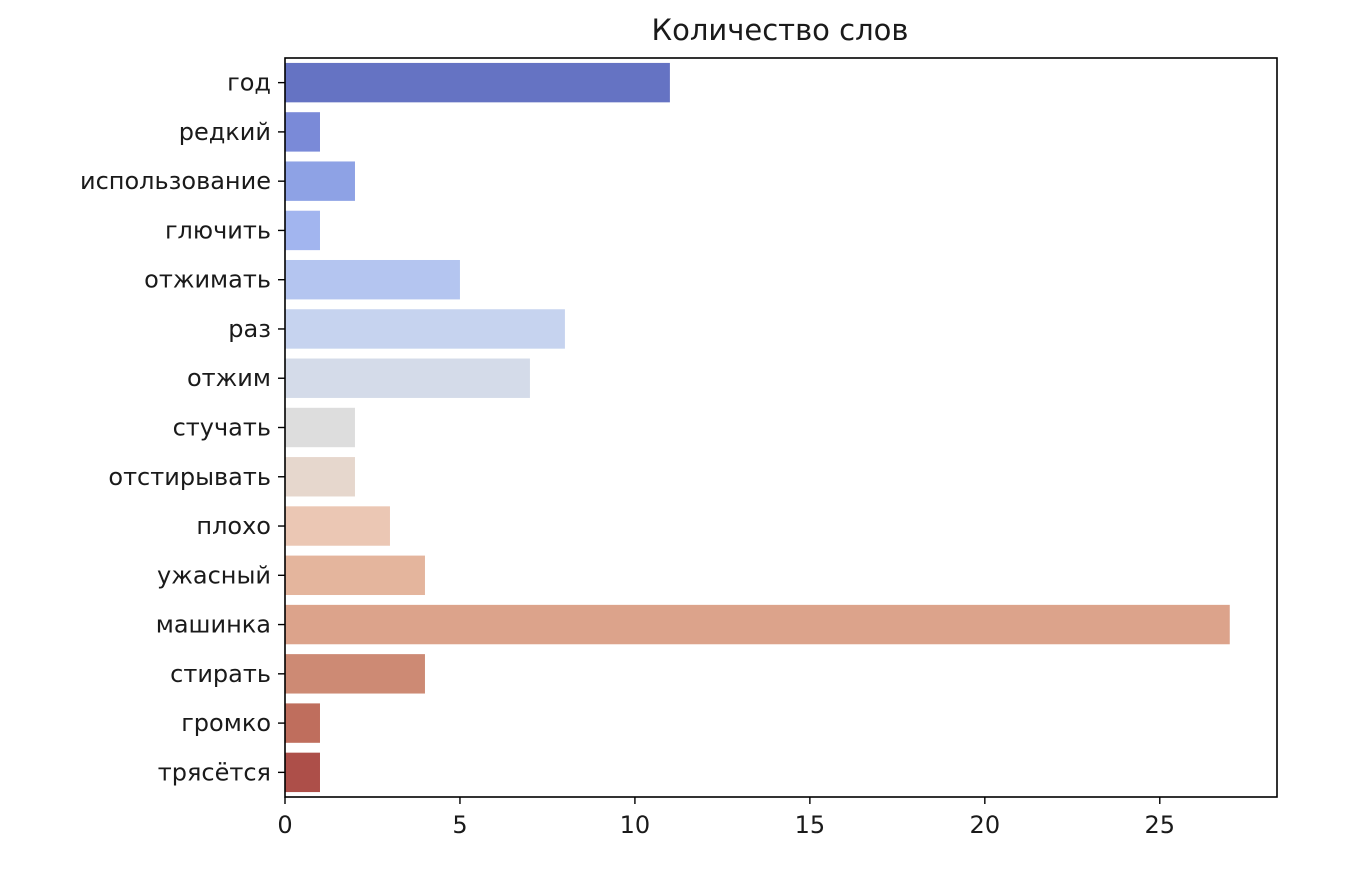 This screenshot has height=876, width=1366. What do you see at coordinates (459, 825) in the screenshot?
I see `x-tick-label: 5` at bounding box center [459, 825].